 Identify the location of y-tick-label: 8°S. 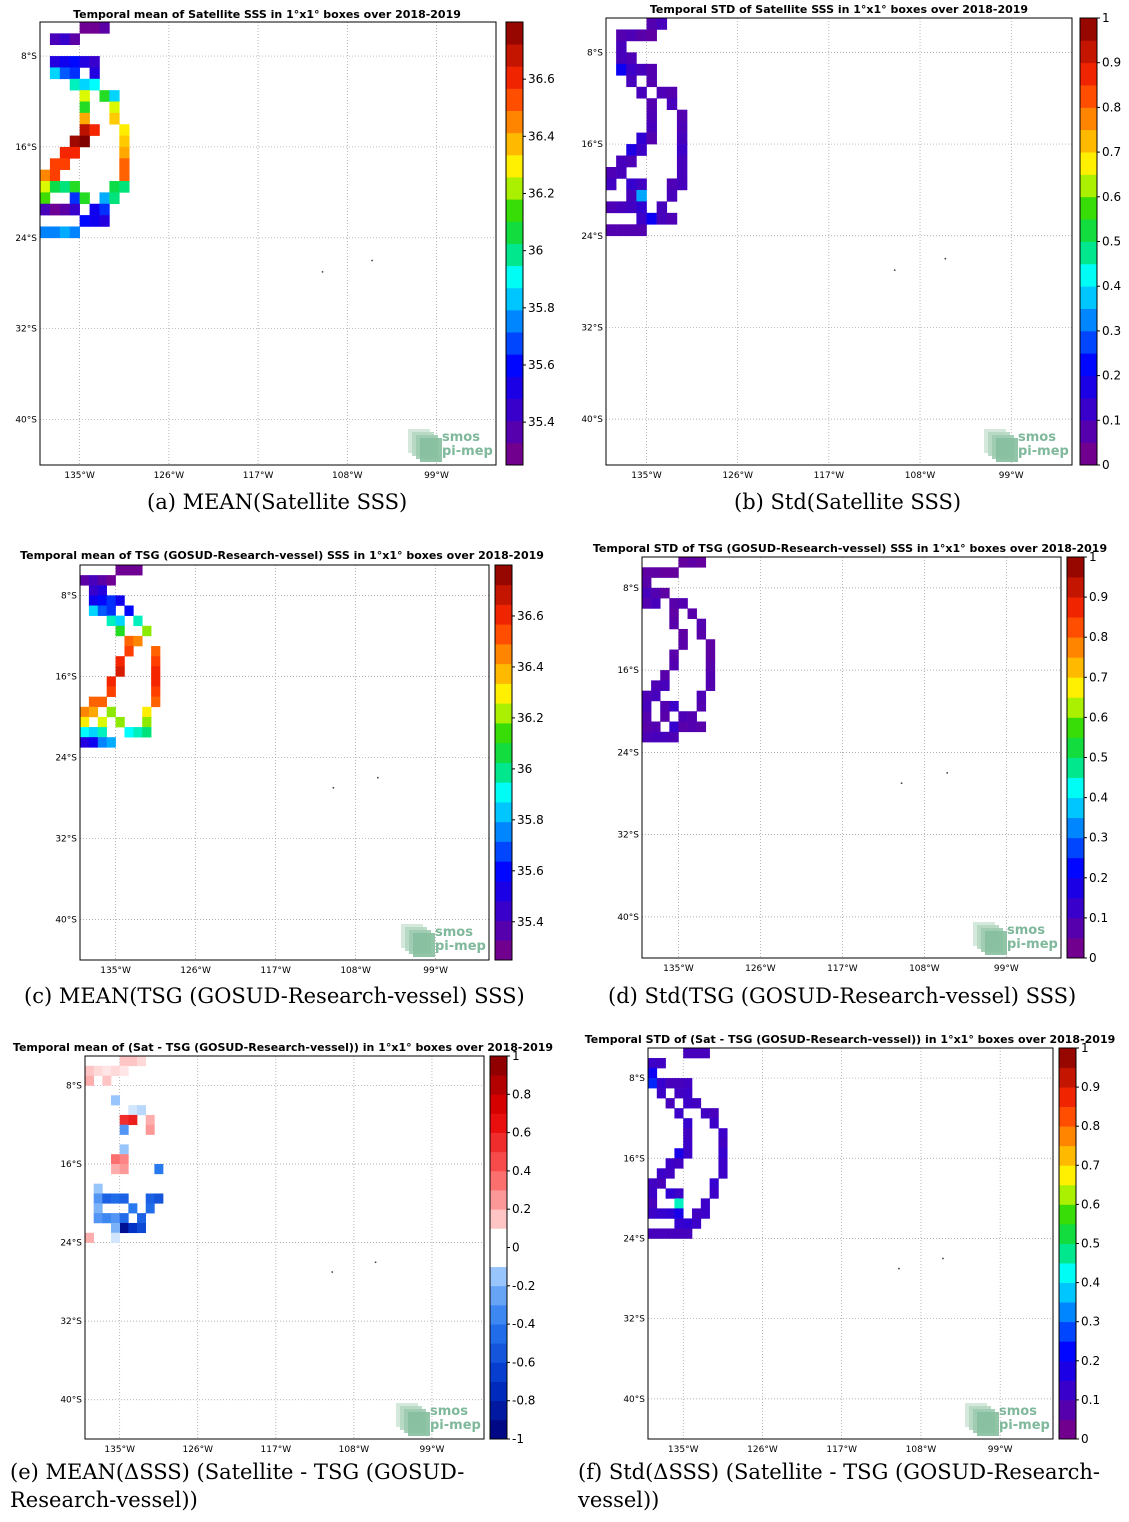
(29, 57).